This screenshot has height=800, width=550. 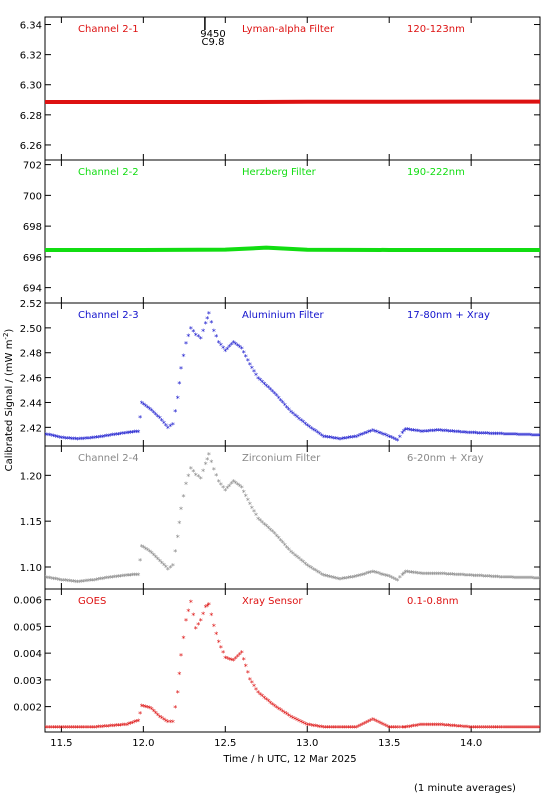 What do you see at coordinates (31, 522) in the screenshot?
I see `y-tick-label: 1.15` at bounding box center [31, 522].